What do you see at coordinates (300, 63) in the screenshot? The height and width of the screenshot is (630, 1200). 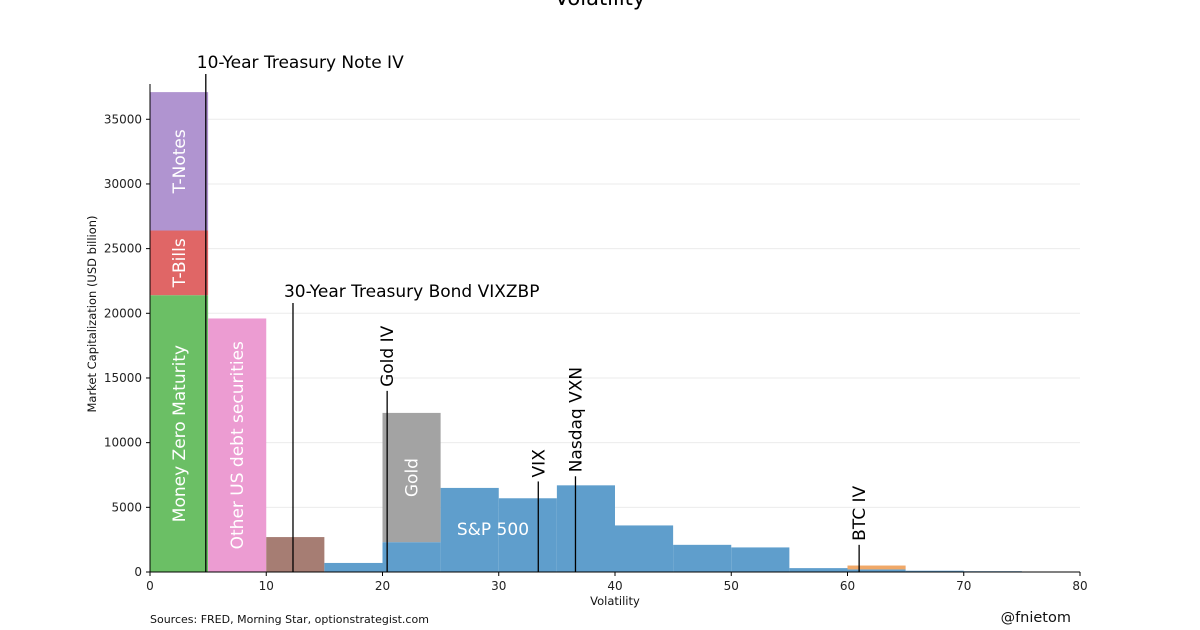 I see `annotation-10-year-treasury-note-iv: 10-Year Treasury Note IV` at bounding box center [300, 63].